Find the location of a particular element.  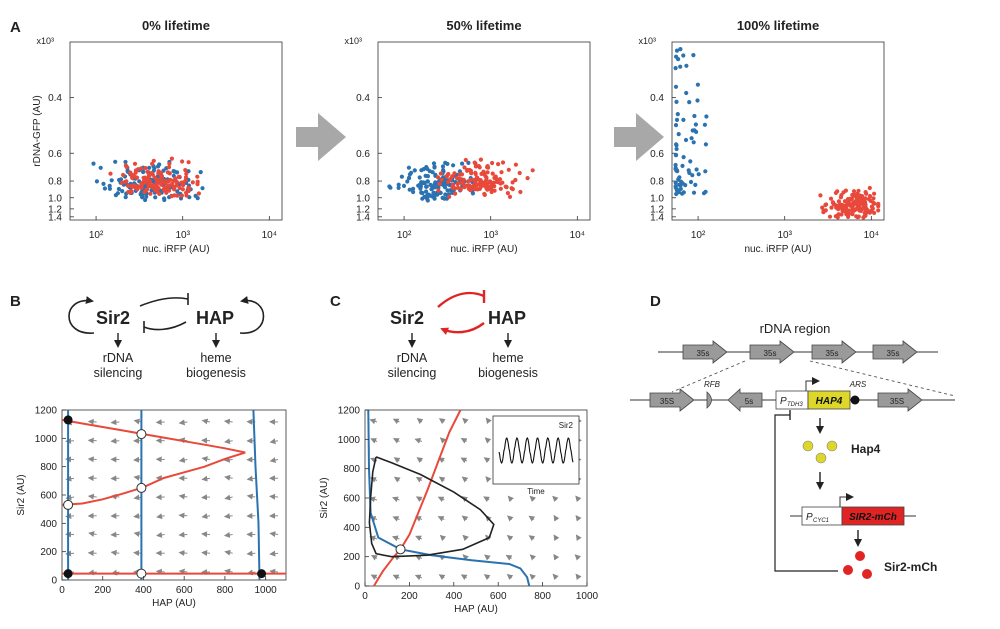

svg-text: 5s is located at coordinates (749, 401).